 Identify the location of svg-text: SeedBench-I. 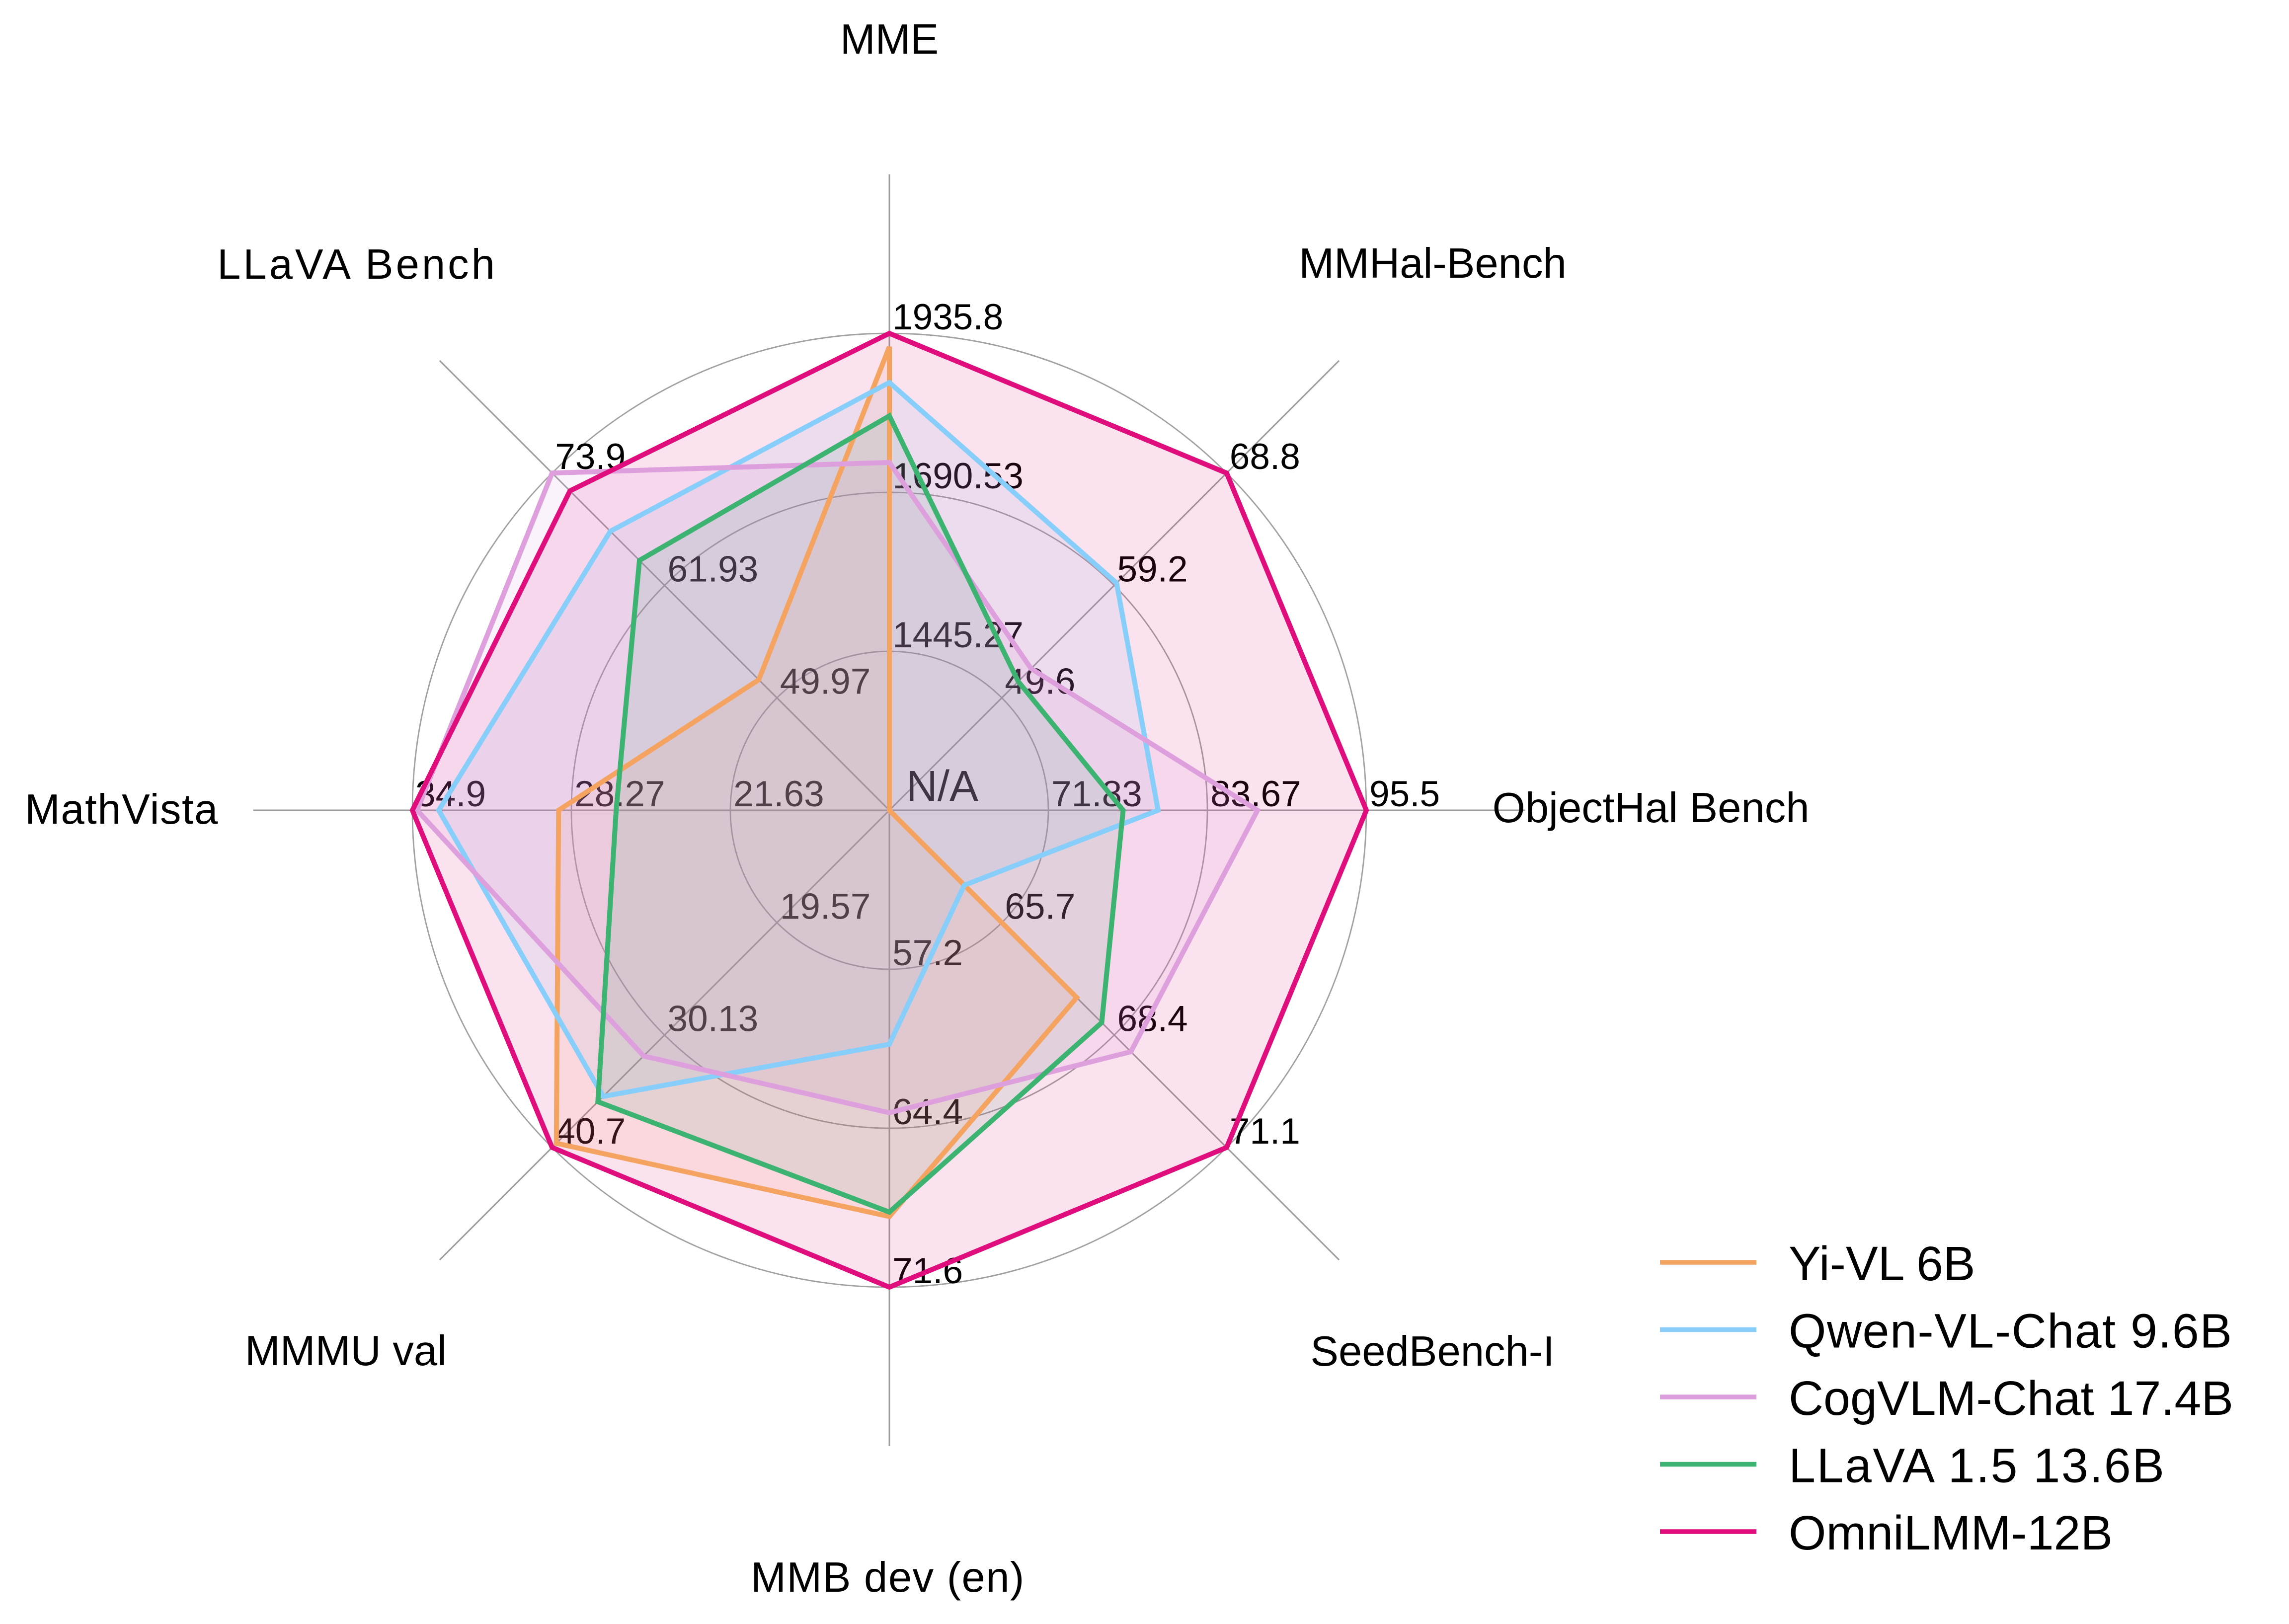
(1432, 1351).